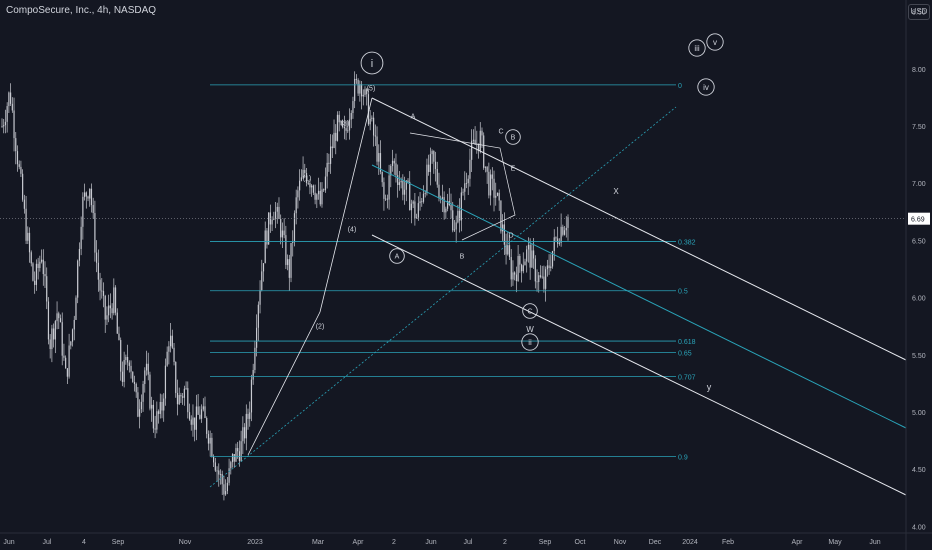 The height and width of the screenshot is (550, 932). What do you see at coordinates (371, 88) in the screenshot?
I see `wave-label: (5)` at bounding box center [371, 88].